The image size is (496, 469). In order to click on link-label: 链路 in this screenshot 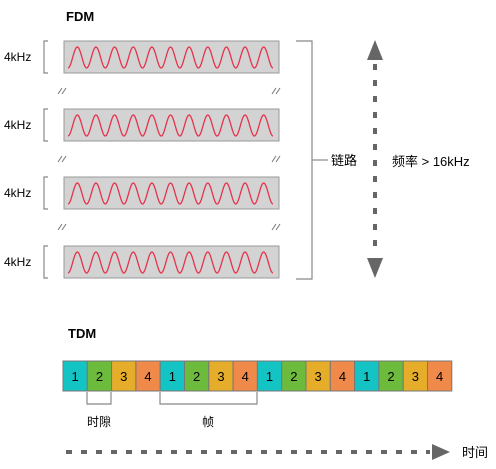, I will do `click(344, 160)`.